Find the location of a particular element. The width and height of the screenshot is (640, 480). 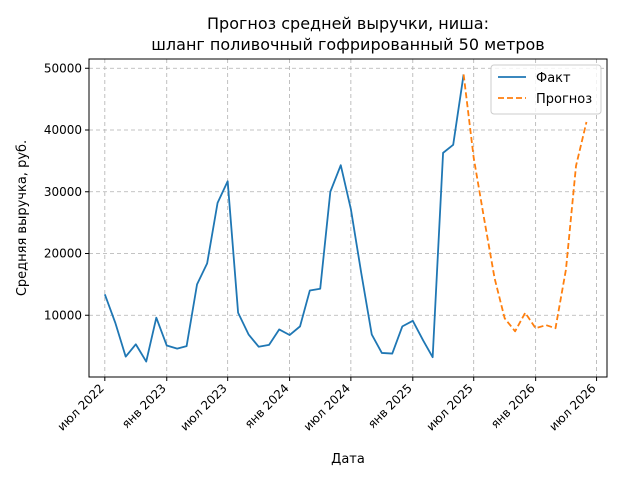

x-tick-label: июл 2023 is located at coordinates (204, 407).